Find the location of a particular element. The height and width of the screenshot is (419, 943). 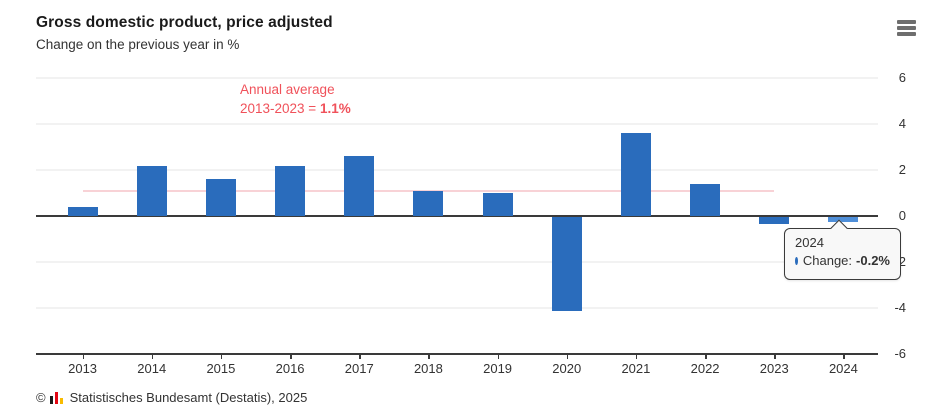

bar-2014 is located at coordinates (151, 190).